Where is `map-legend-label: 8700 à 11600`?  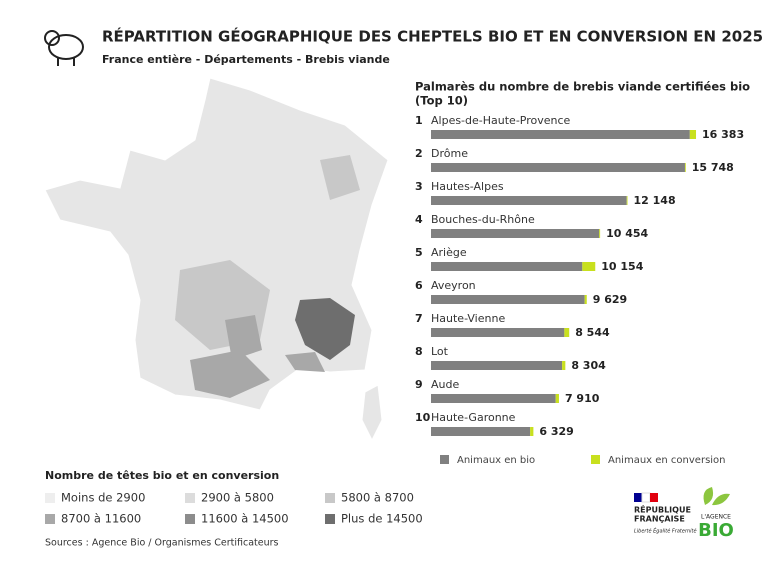
map-legend-label: 8700 à 11600 is located at coordinates (101, 519).